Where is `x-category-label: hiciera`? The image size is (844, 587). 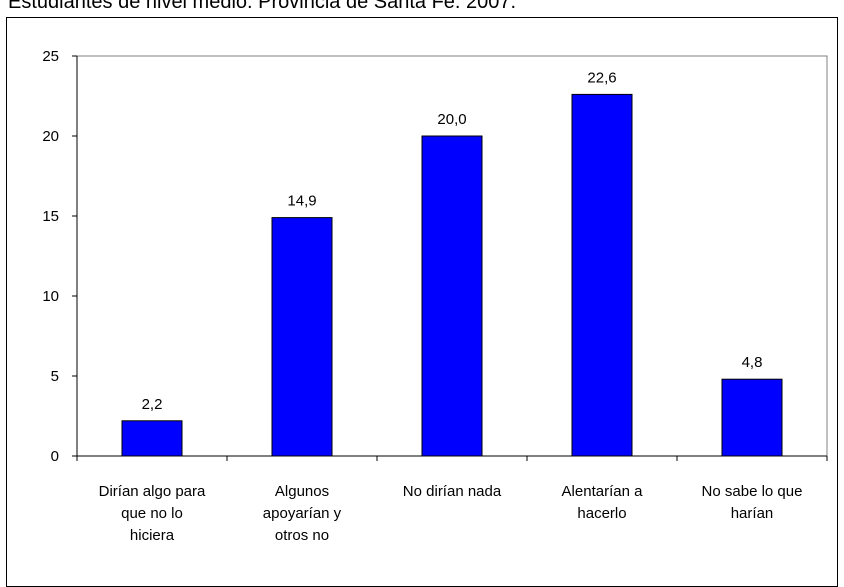
x-category-label: hiciera is located at coordinates (152, 535).